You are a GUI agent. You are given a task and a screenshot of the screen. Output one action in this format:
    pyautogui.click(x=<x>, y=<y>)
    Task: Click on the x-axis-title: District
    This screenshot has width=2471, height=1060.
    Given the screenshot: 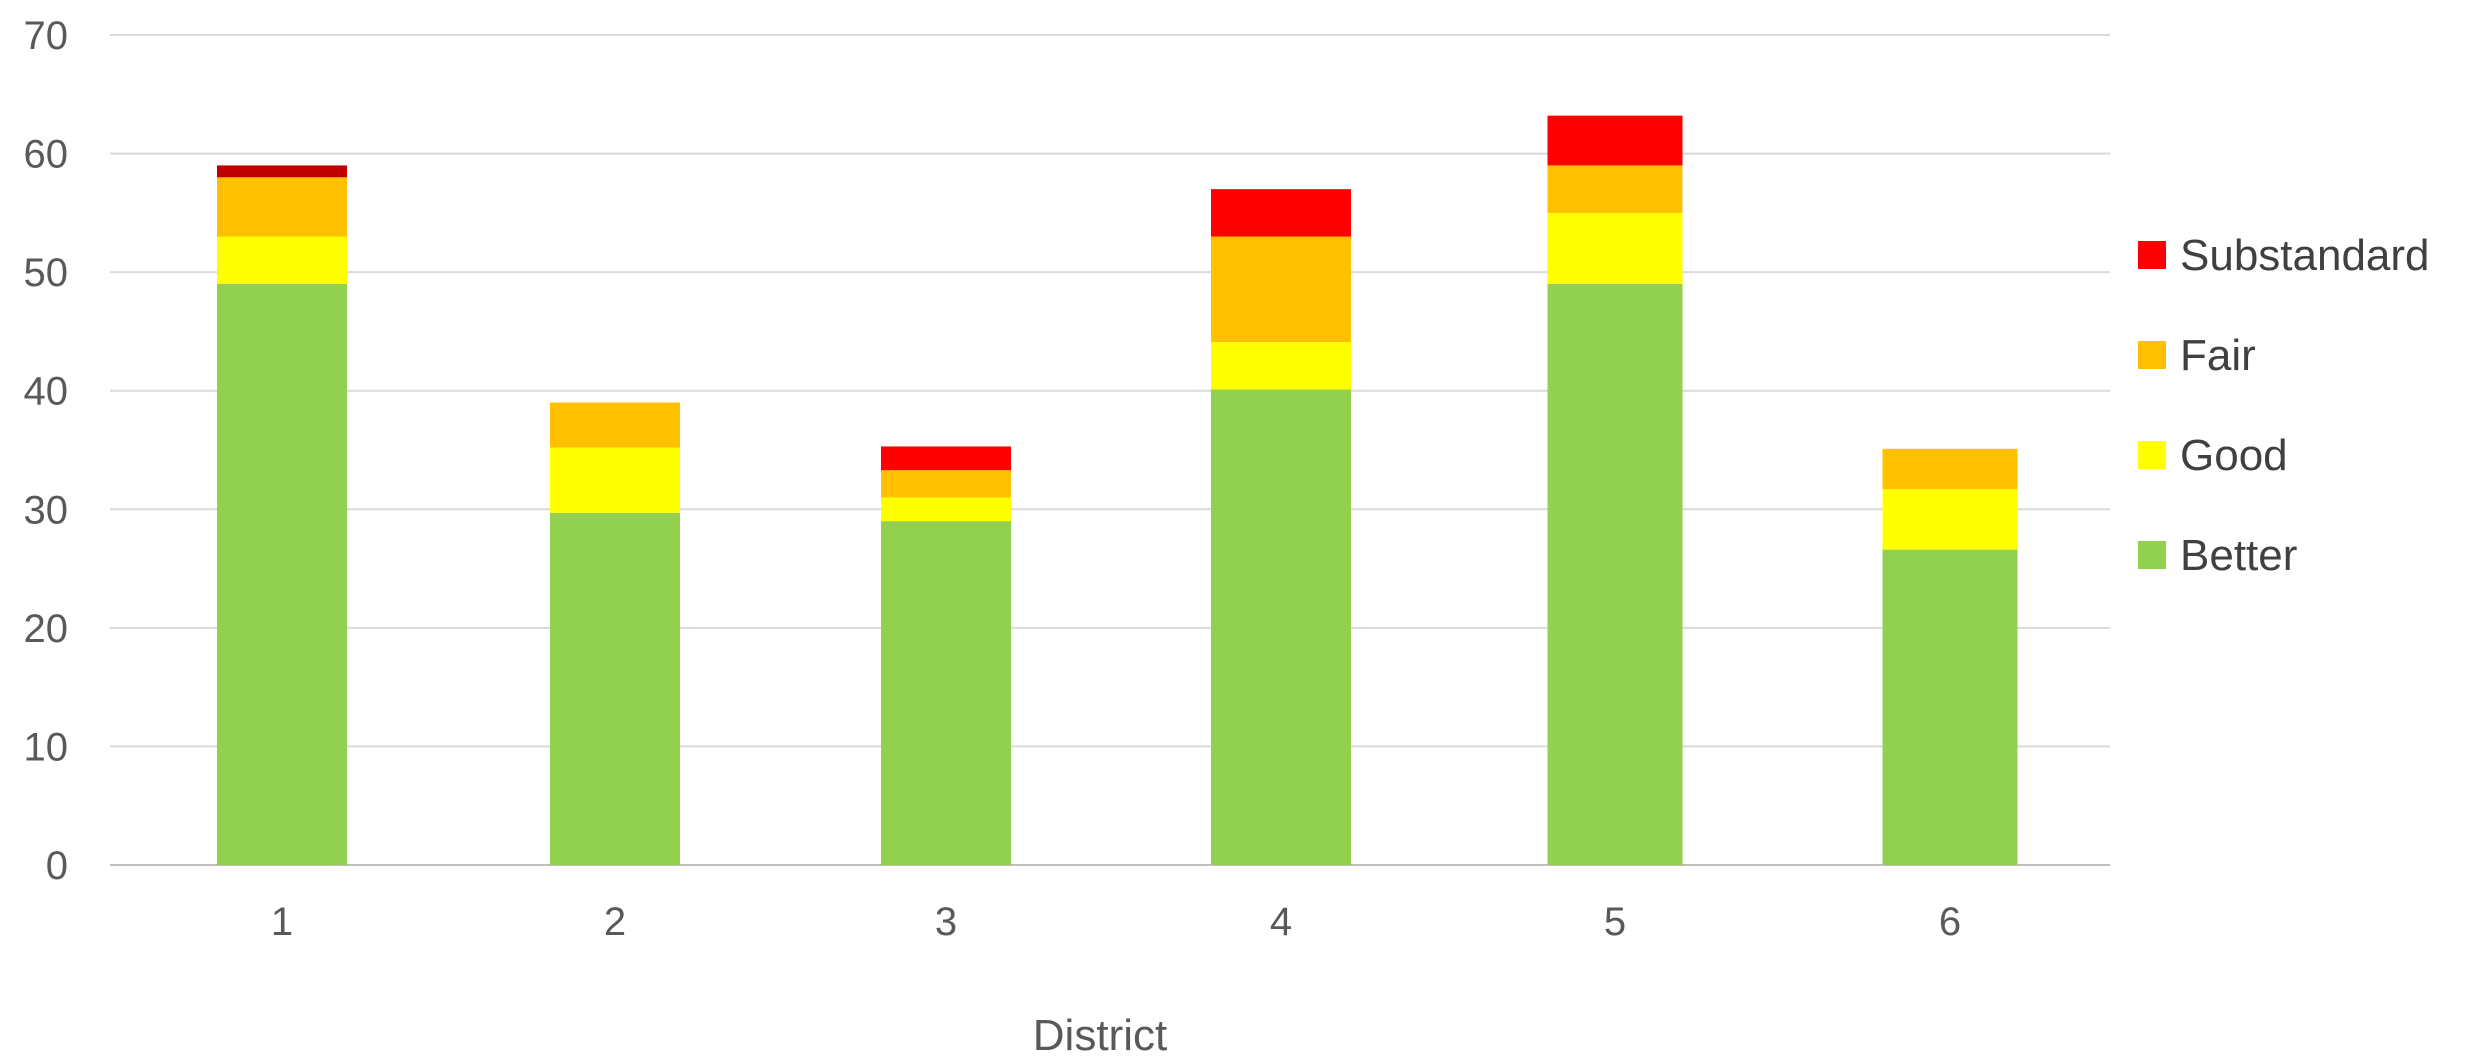 What is the action you would take?
    pyautogui.click(x=1100, y=1035)
    